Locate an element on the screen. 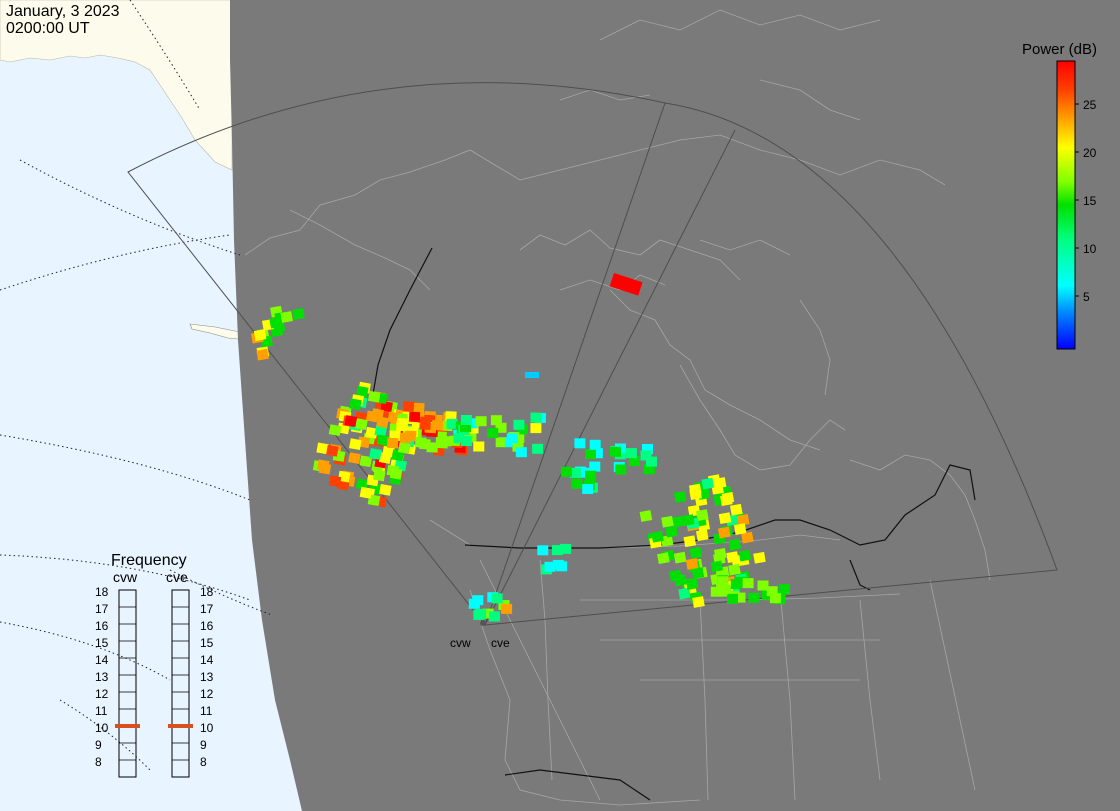 Image resolution: width=1120 pixels, height=811 pixels. freq-tick: 18 is located at coordinates (207, 592).